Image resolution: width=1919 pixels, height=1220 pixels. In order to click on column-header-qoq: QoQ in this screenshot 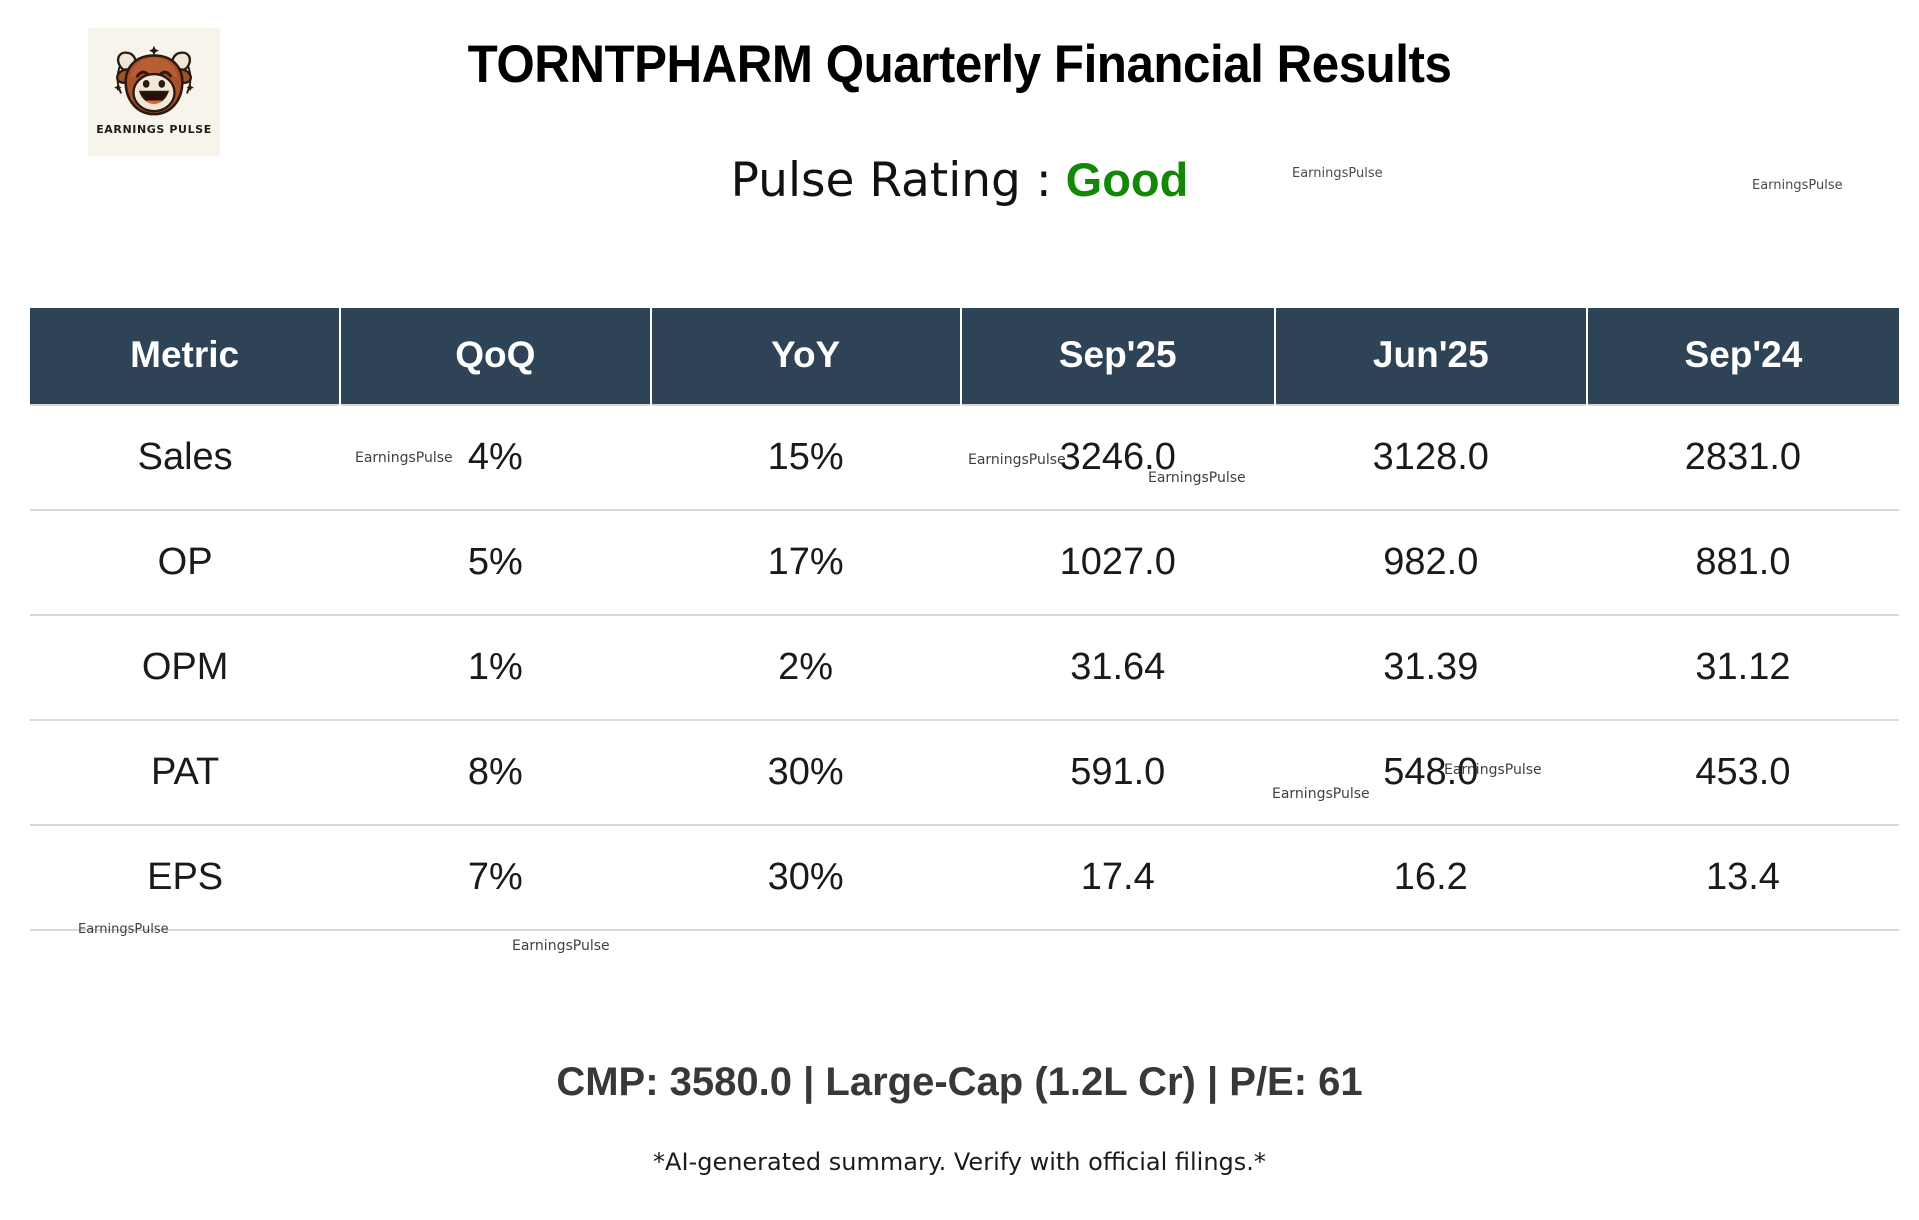, I will do `click(496, 356)`.